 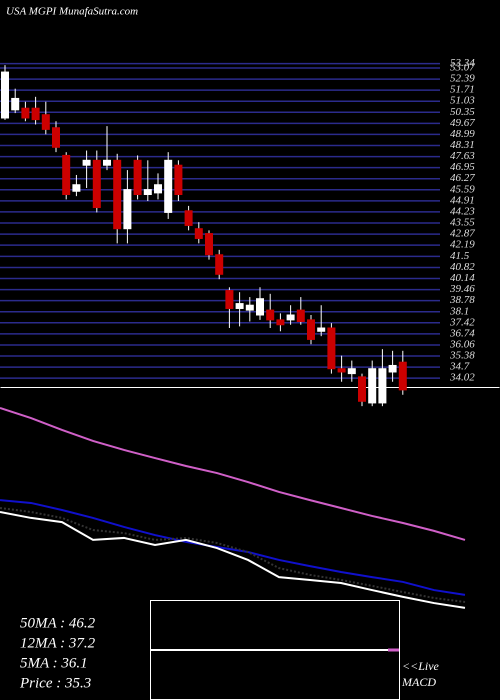 What do you see at coordinates (462, 322) in the screenshot?
I see `y-tick-label: 37.42` at bounding box center [462, 322].